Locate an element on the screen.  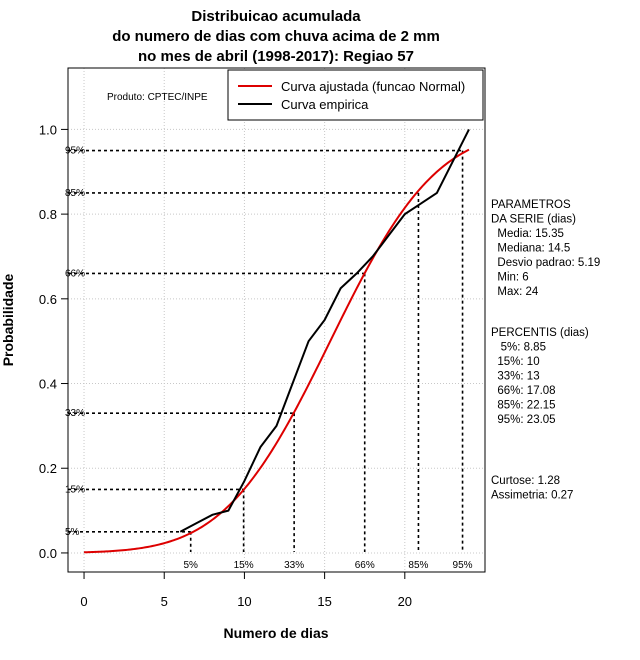
parameters-line: Media: 15.35 is located at coordinates (527, 234).